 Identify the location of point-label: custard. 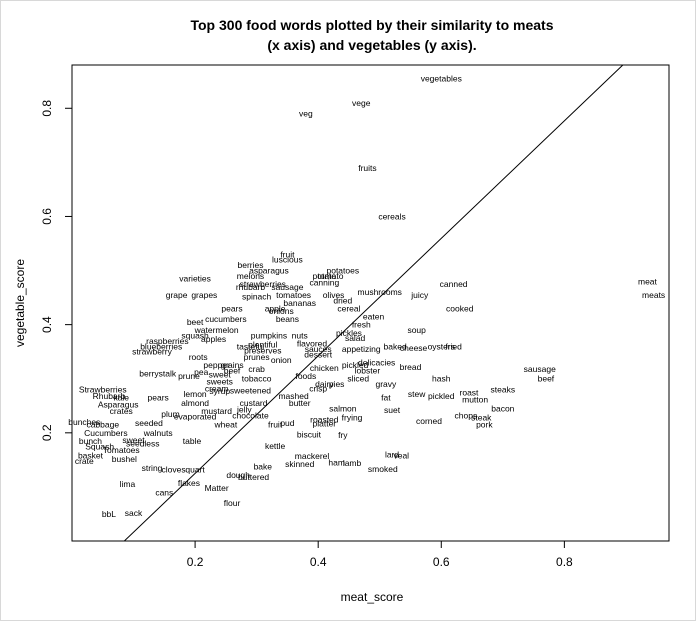
(254, 403).